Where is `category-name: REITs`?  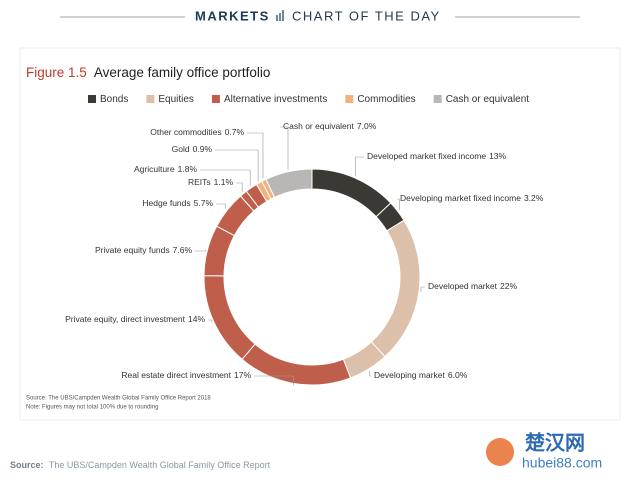 category-name: REITs is located at coordinates (199, 182).